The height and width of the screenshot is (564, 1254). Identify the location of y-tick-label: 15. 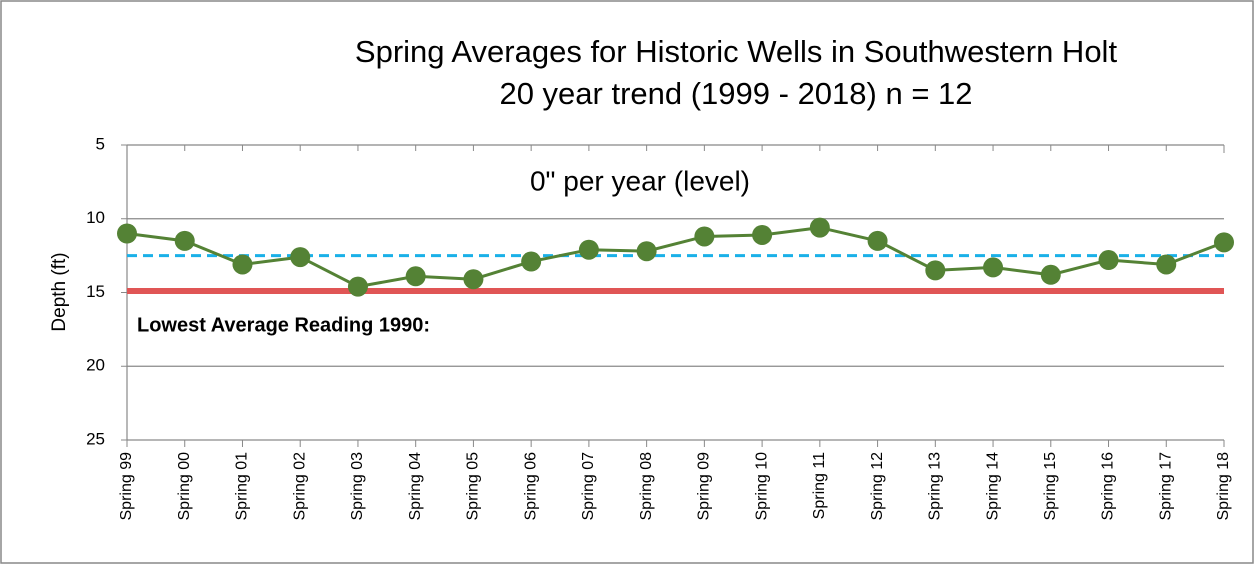
(95, 291).